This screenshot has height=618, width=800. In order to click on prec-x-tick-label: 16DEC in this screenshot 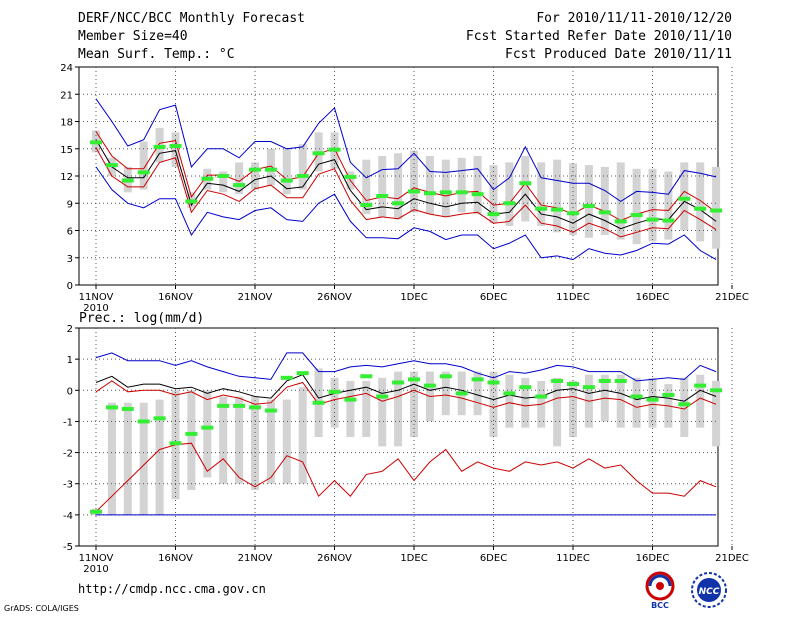, I will do `click(653, 558)`.